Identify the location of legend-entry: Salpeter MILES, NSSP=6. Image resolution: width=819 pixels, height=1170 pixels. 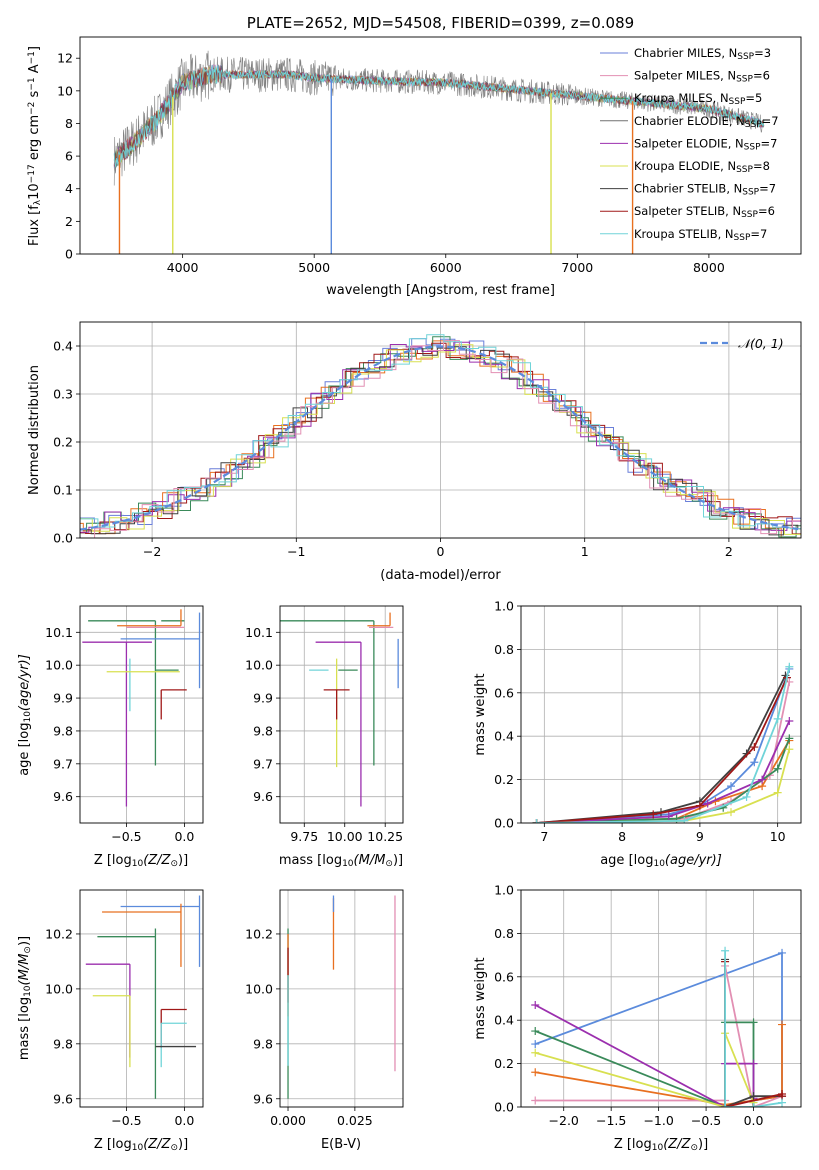
(702, 77).